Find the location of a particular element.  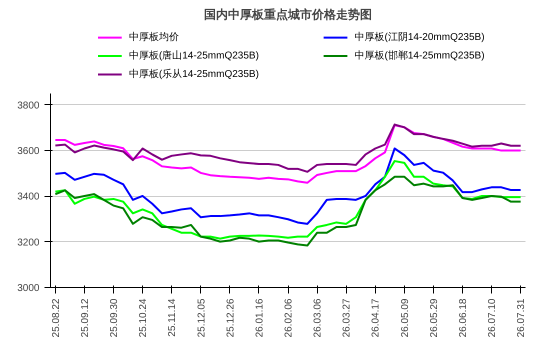

x-tick-label: 26.06.18 is located at coordinates (463, 318).